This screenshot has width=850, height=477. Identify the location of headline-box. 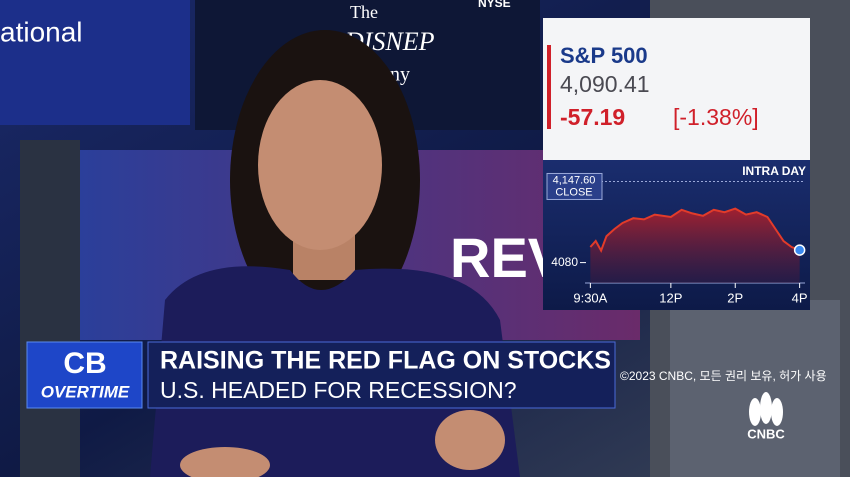
(381, 375).